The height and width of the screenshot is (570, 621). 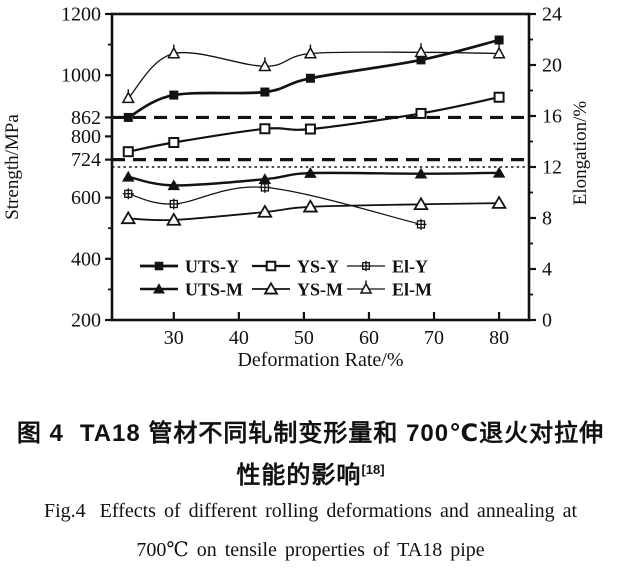 What do you see at coordinates (212, 267) in the screenshot?
I see `legend-label: UTS-Y` at bounding box center [212, 267].